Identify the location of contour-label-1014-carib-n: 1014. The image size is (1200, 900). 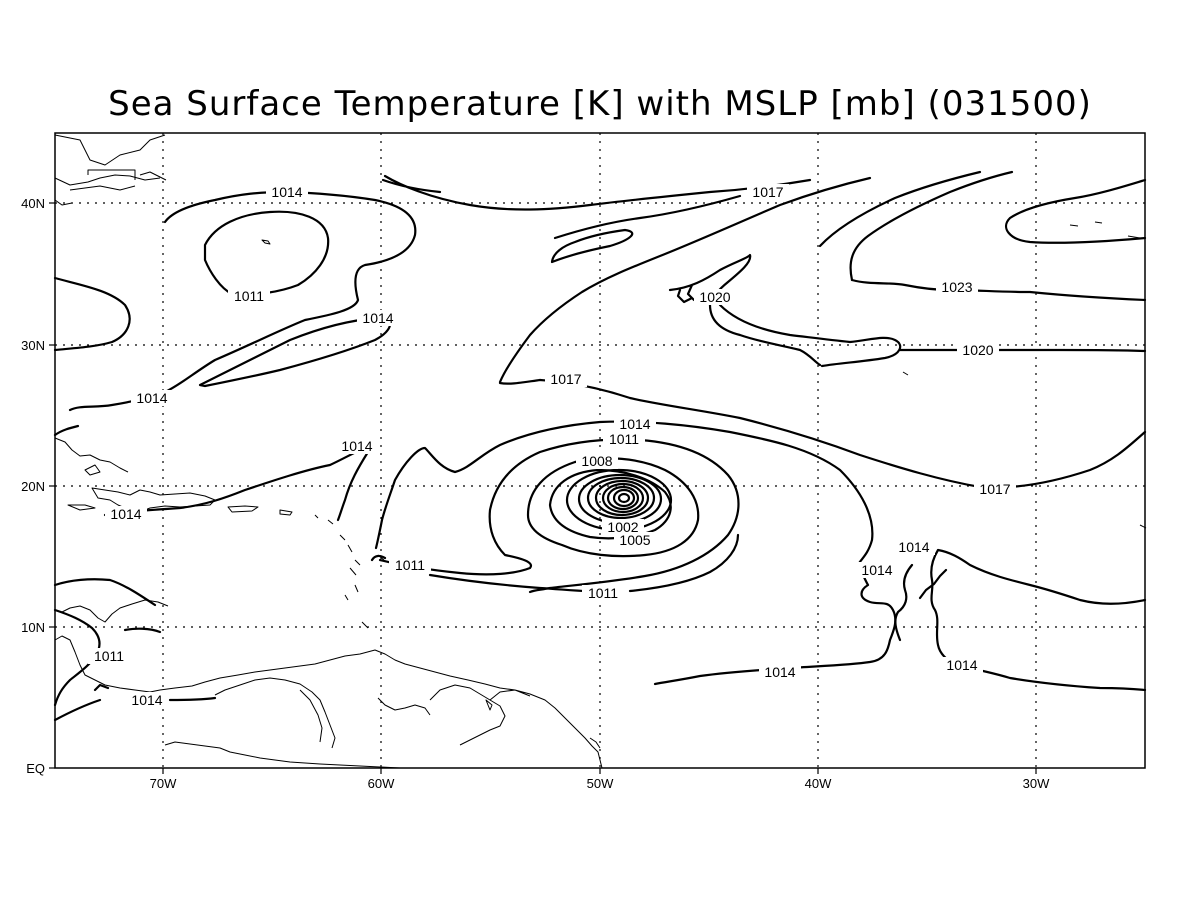
(125, 514).